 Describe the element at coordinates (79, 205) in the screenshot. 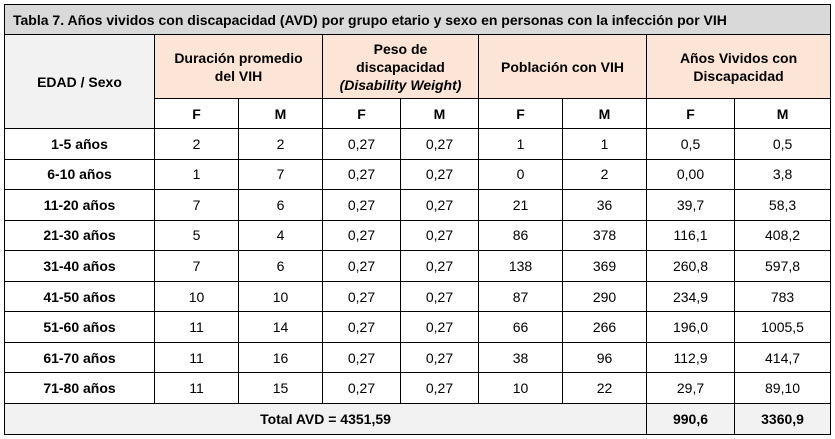

I see `cell-age: 11-20 años` at that location.